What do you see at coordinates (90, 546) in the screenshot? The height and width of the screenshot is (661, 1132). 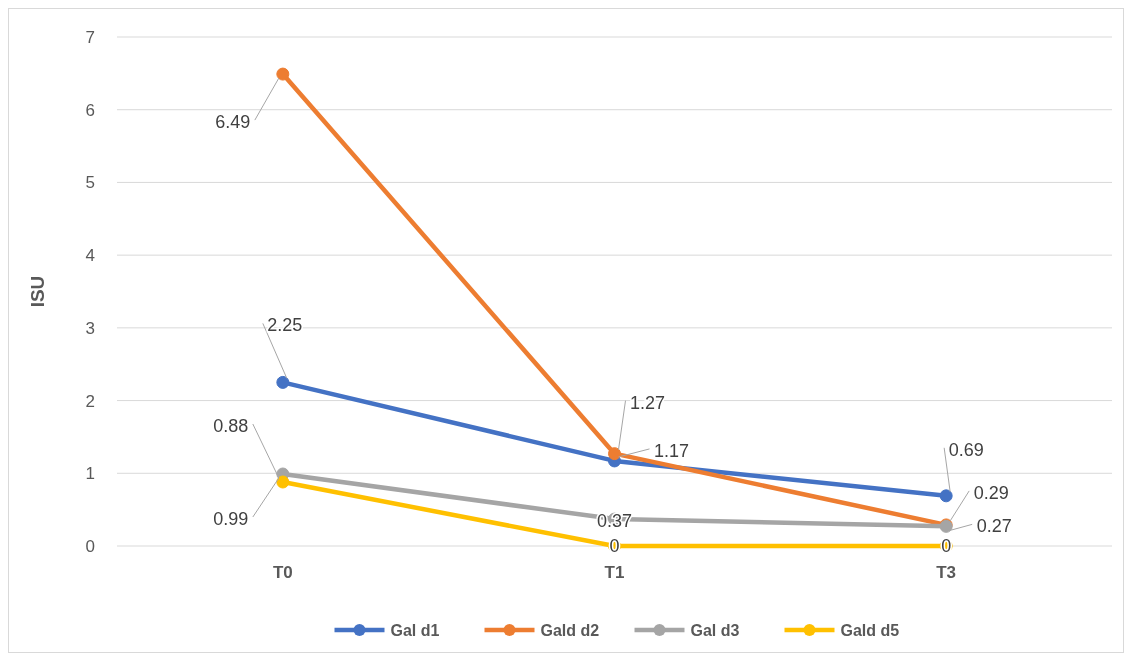 I see `y-tick-label: 0` at bounding box center [90, 546].